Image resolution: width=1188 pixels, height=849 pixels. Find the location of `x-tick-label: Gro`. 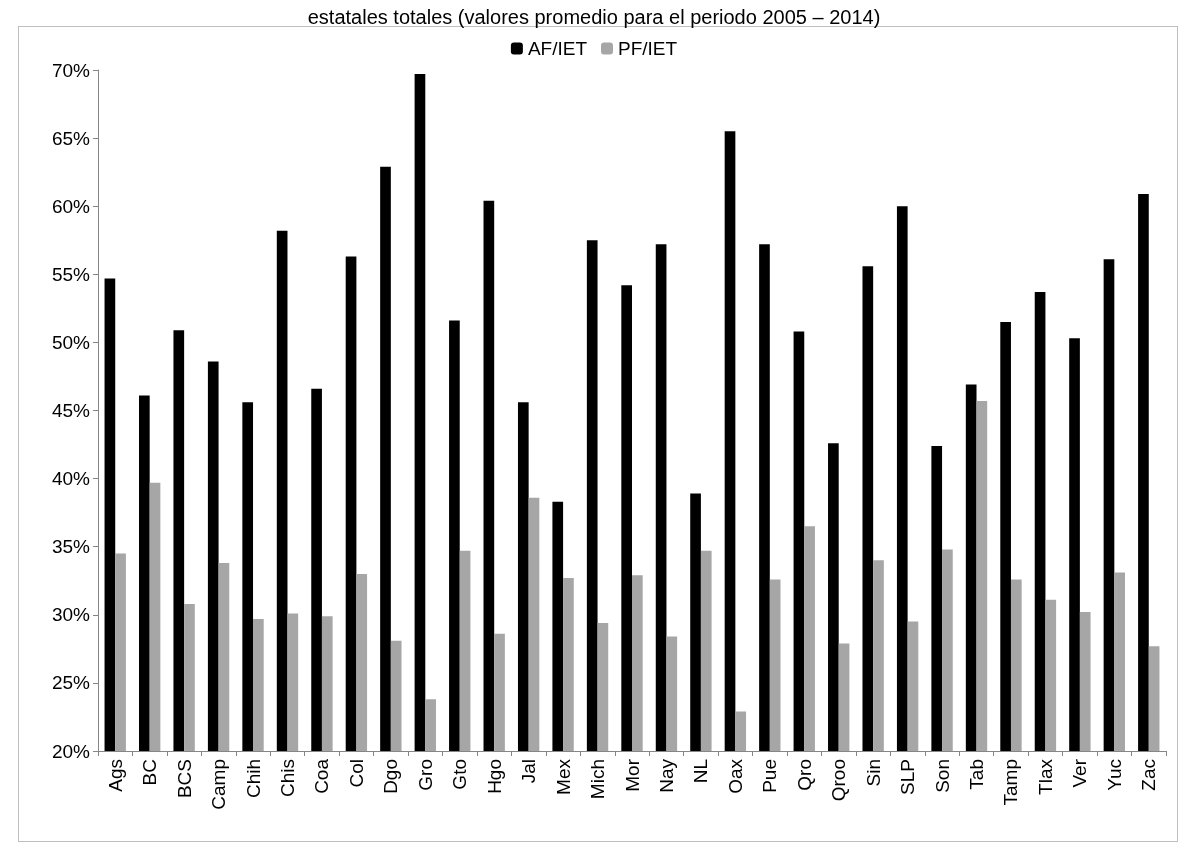

x-tick-label: Gro is located at coordinates (425, 775).